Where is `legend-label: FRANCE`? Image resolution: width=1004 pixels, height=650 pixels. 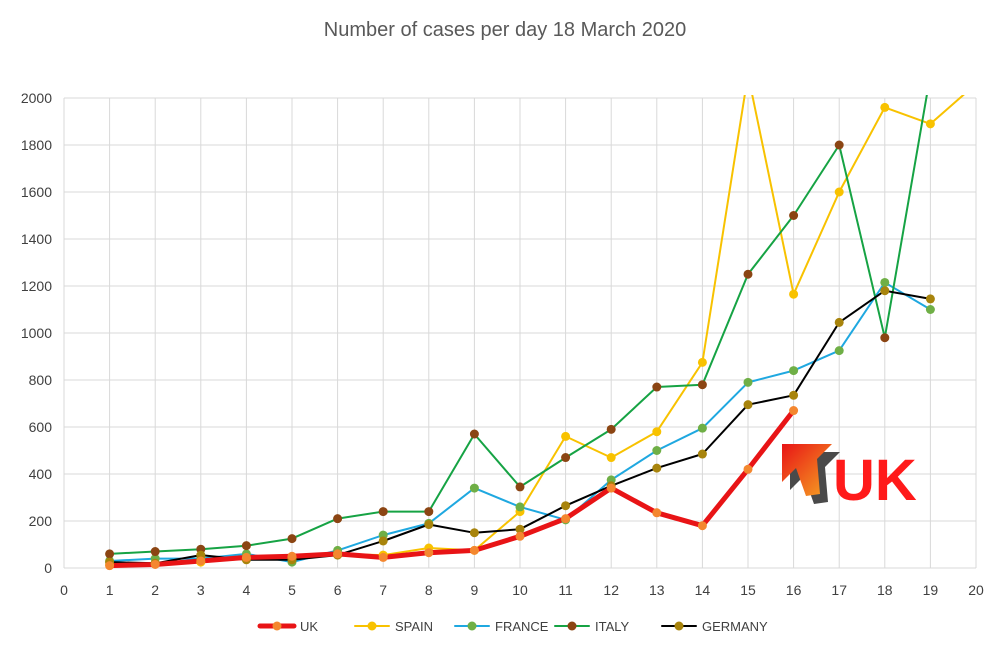
legend-label: FRANCE is located at coordinates (522, 626).